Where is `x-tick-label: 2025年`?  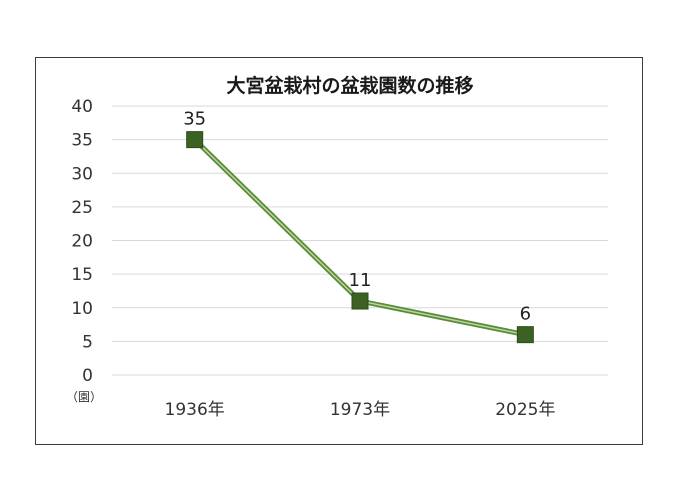 x-tick-label: 2025年 is located at coordinates (525, 410).